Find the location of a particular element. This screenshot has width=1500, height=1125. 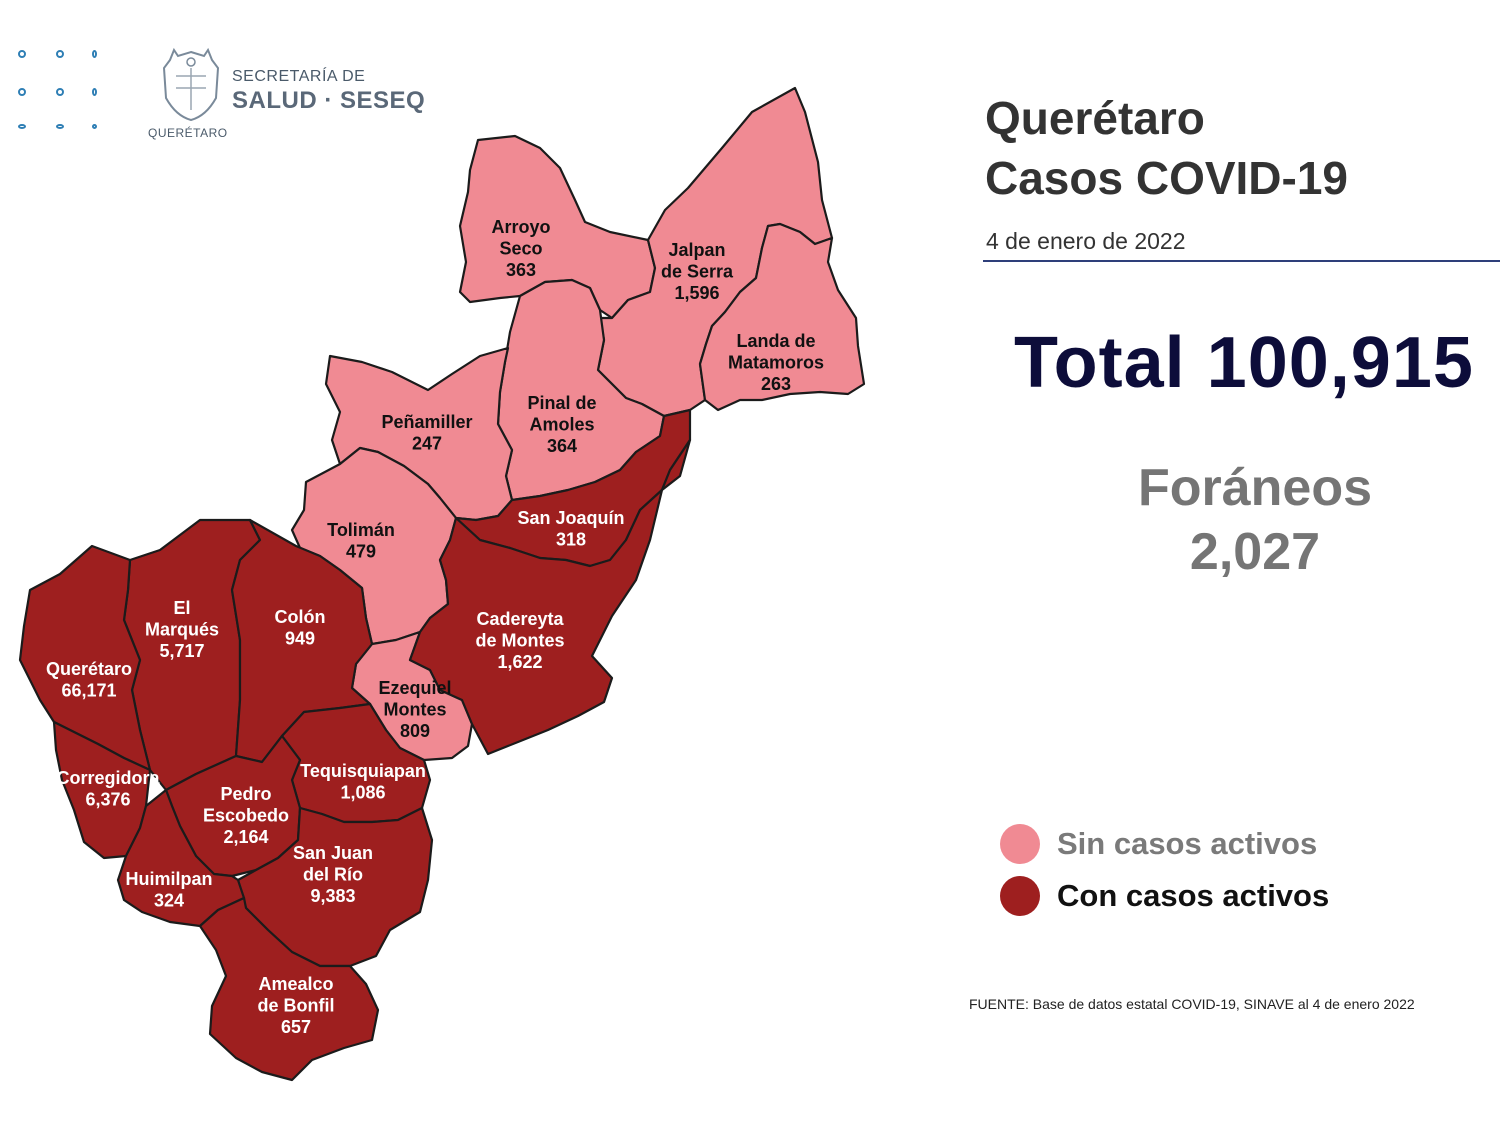

municipality-name: Landa de is located at coordinates (775, 341).